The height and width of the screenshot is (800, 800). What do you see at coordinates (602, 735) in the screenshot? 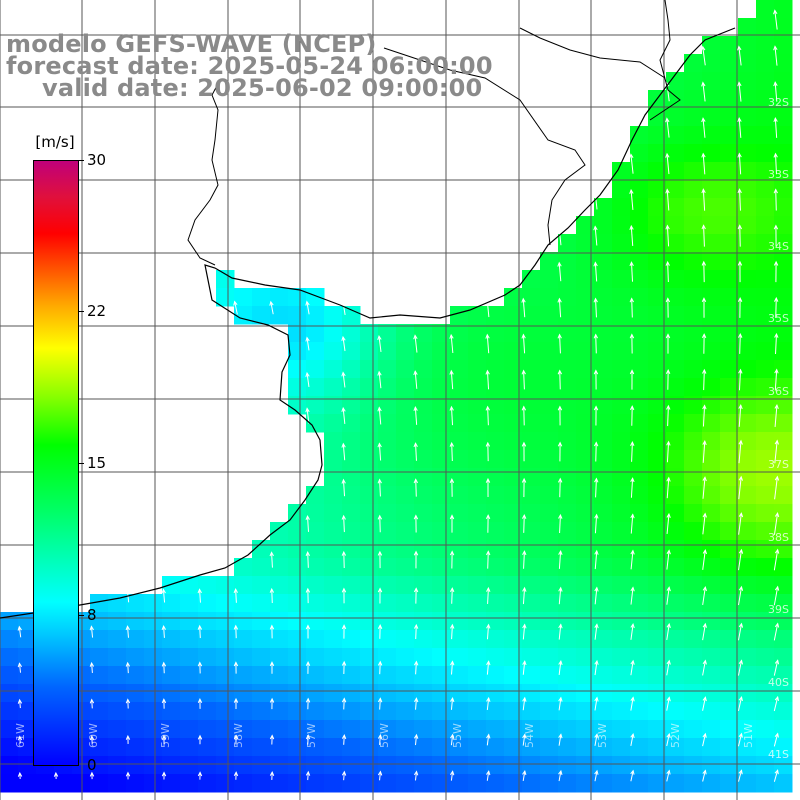
I see `lon-label: 53W` at bounding box center [602, 735].